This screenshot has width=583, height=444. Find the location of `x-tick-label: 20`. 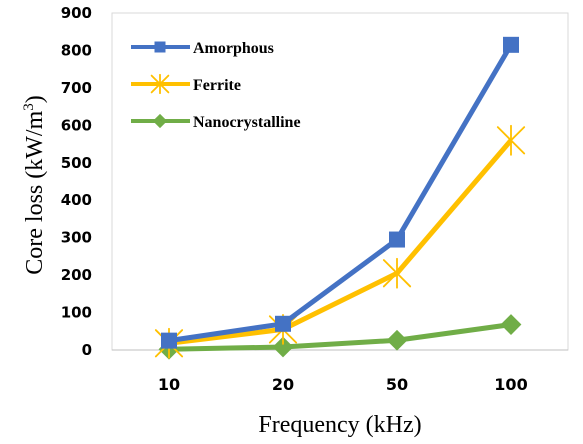

x-tick-label: 20 is located at coordinates (283, 384).